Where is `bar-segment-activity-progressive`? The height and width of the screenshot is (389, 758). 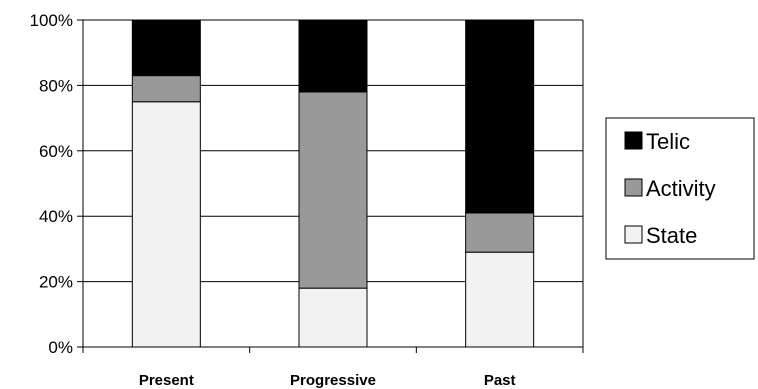
bar-segment-activity-progressive is located at coordinates (333, 190).